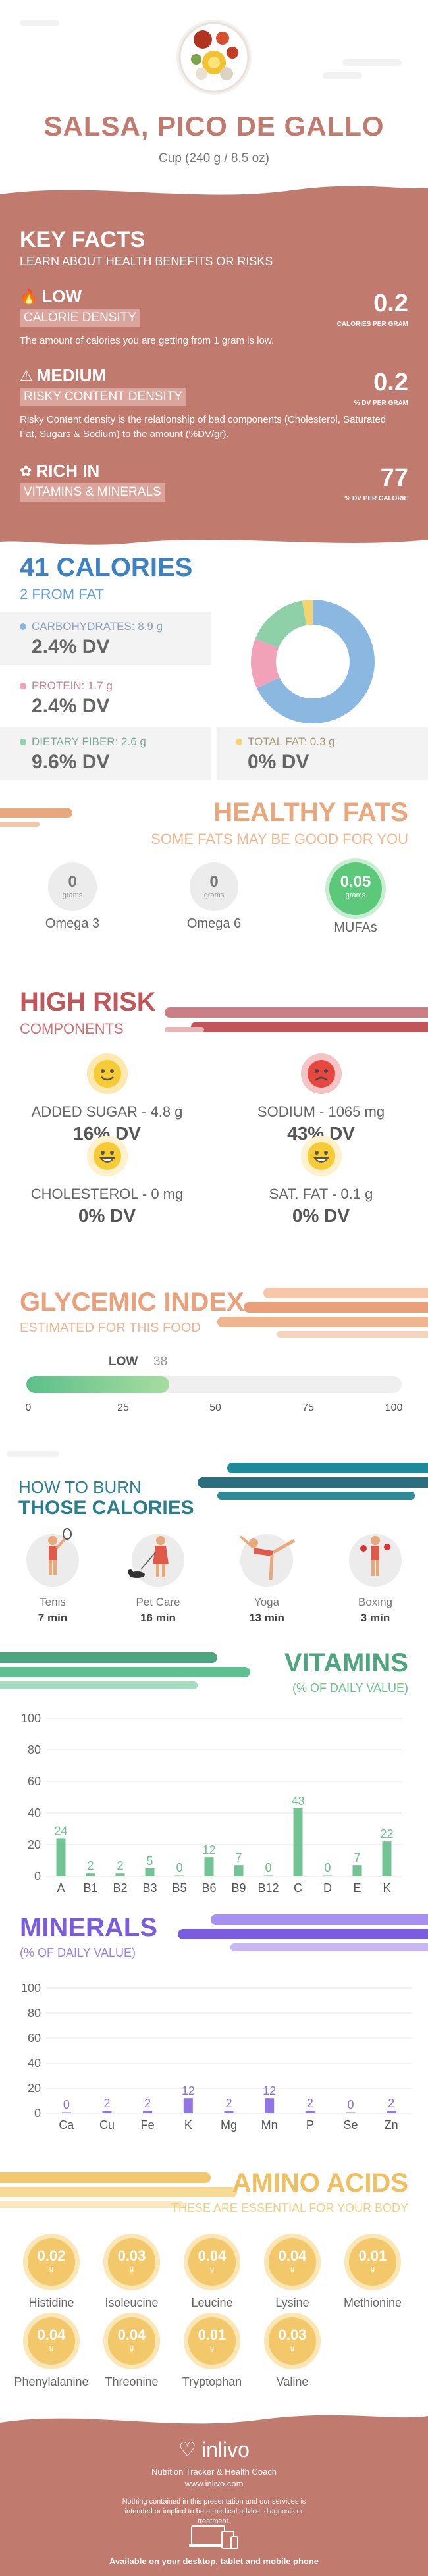 The height and width of the screenshot is (2576, 428). I want to click on y-tick-label: 100, so click(31, 1718).